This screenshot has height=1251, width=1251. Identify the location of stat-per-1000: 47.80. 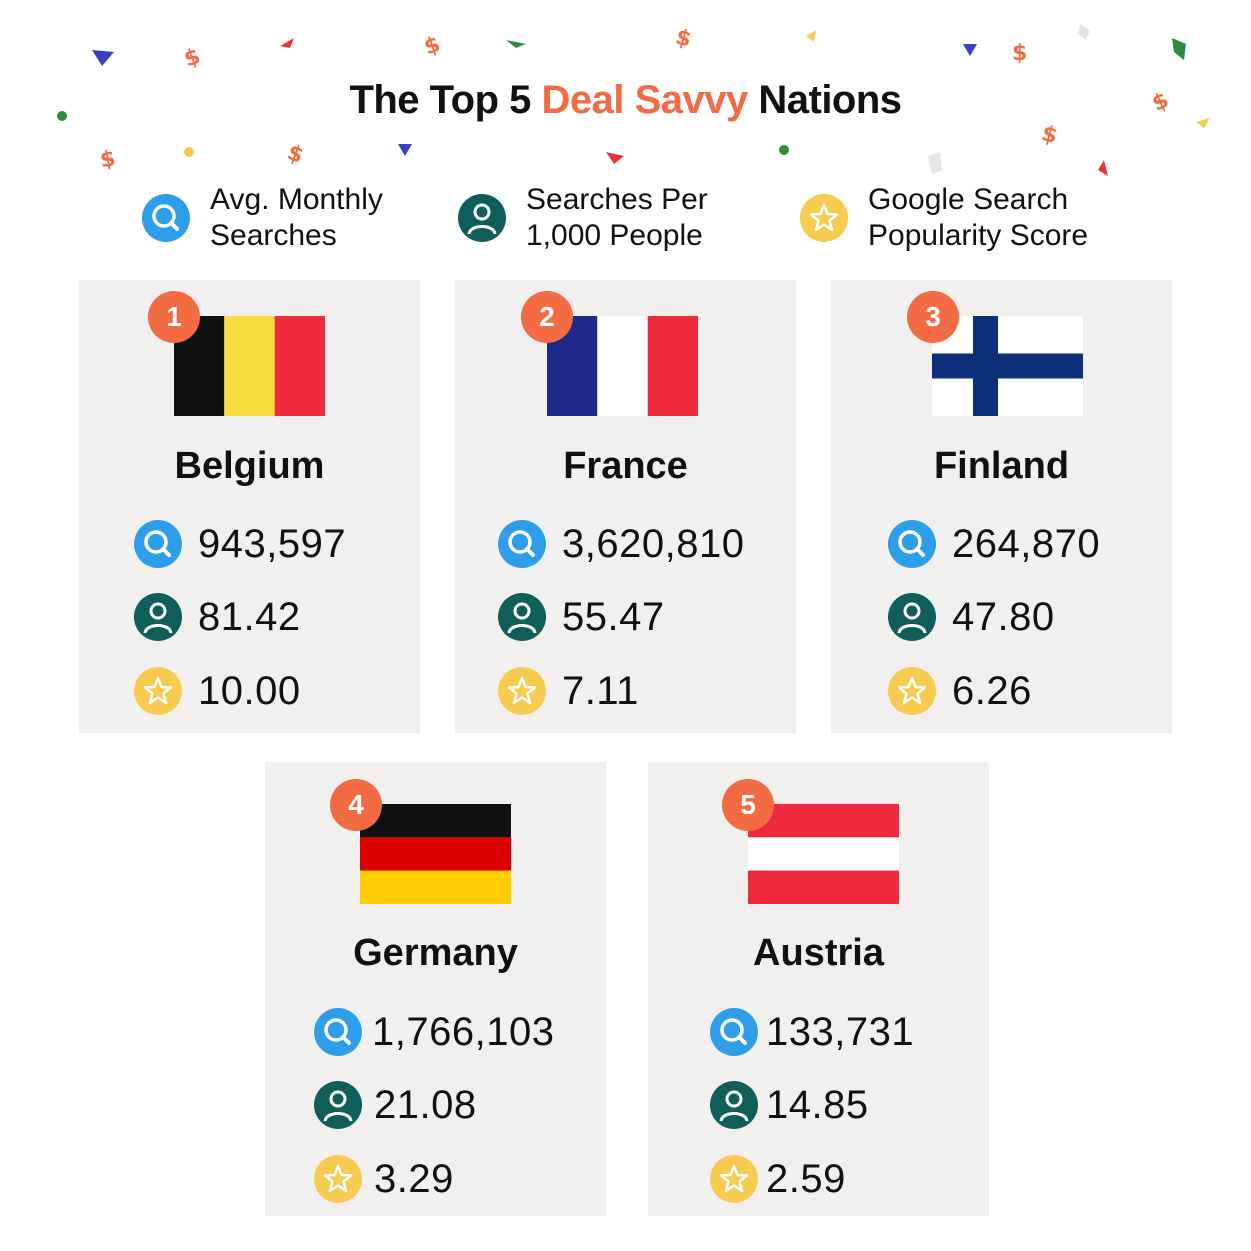
(971, 617).